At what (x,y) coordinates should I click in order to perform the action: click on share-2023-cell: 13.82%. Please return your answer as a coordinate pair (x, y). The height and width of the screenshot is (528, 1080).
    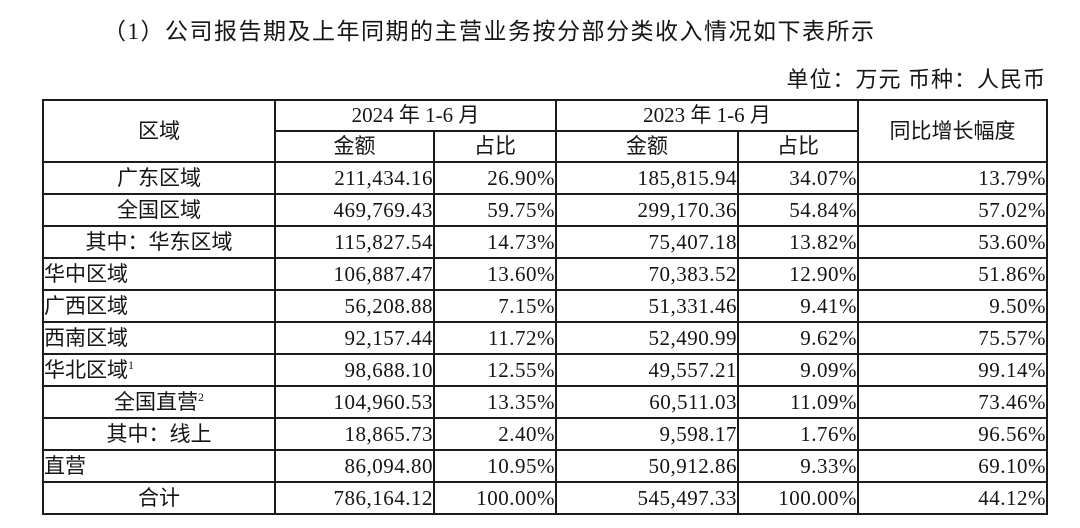
    Looking at the image, I should click on (798, 242).